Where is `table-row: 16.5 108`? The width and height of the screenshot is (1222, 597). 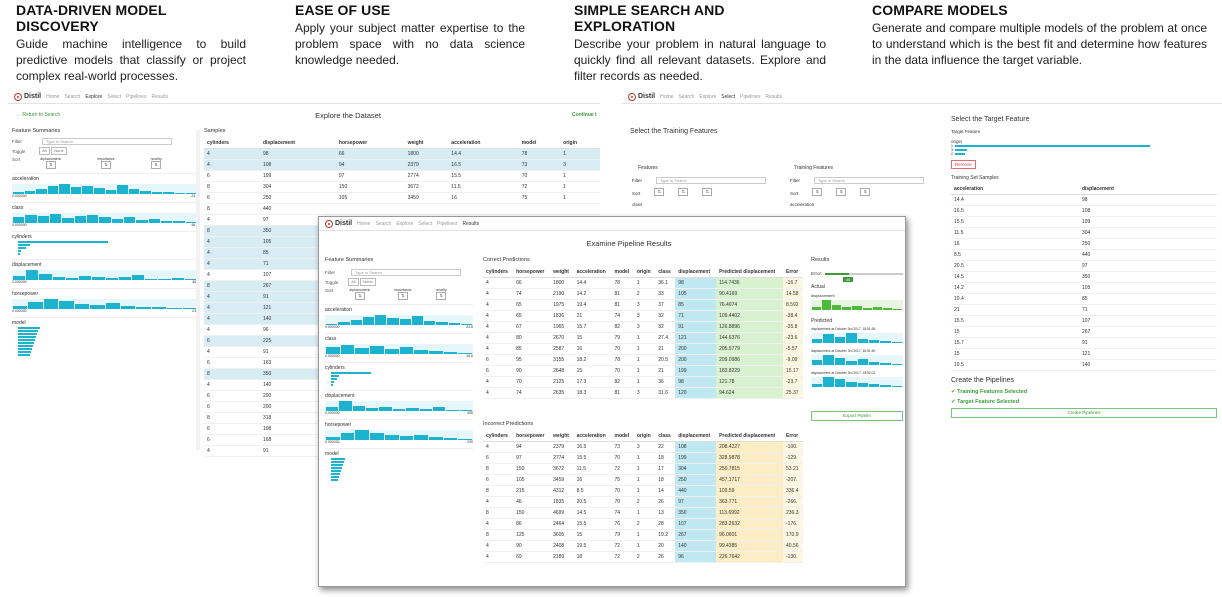 table-row: 16.5 108 is located at coordinates (1084, 211).